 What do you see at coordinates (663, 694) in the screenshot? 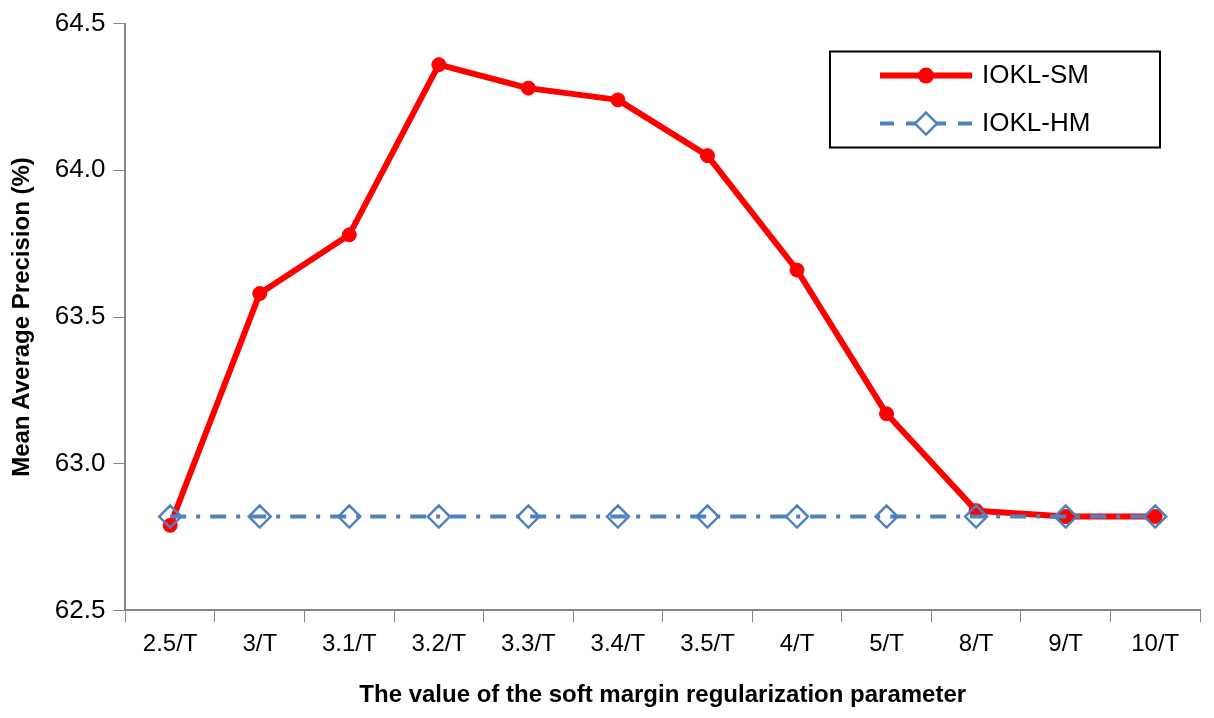
I see `x-axis-title: The value of the soft margin regularization parameter` at bounding box center [663, 694].